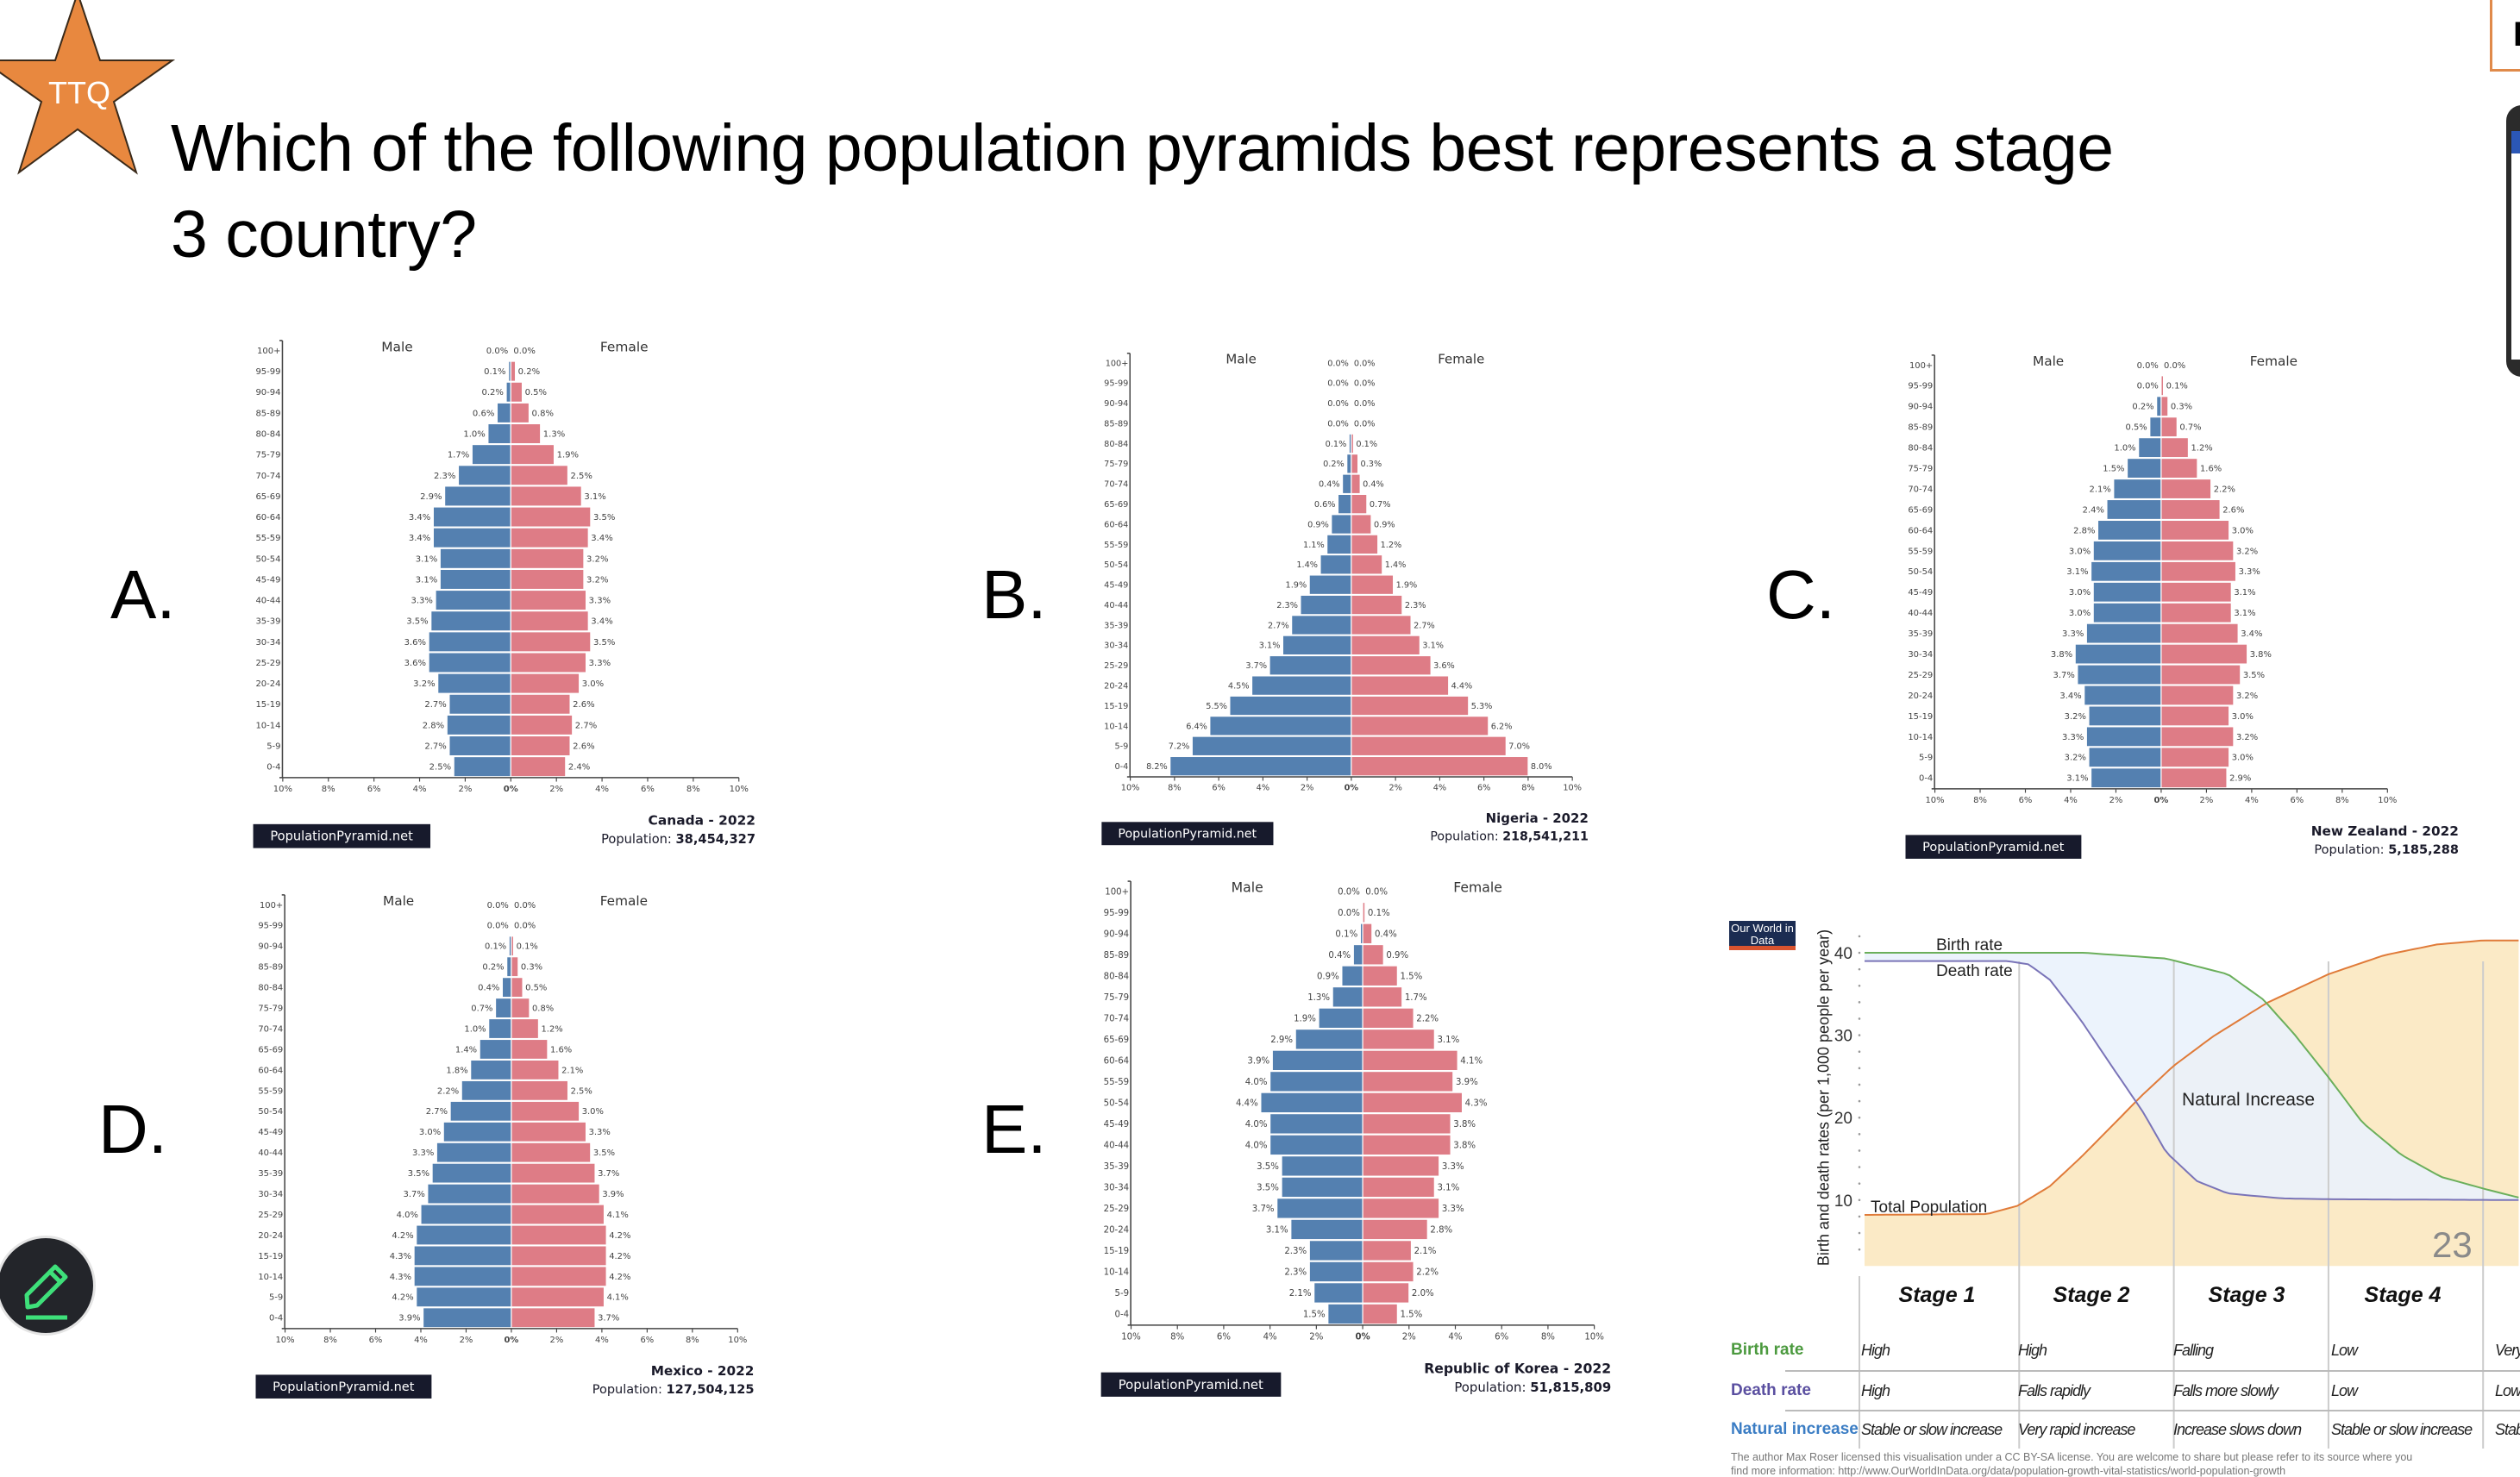  I want to click on female-value-label: 1.2%, so click(2202, 449).